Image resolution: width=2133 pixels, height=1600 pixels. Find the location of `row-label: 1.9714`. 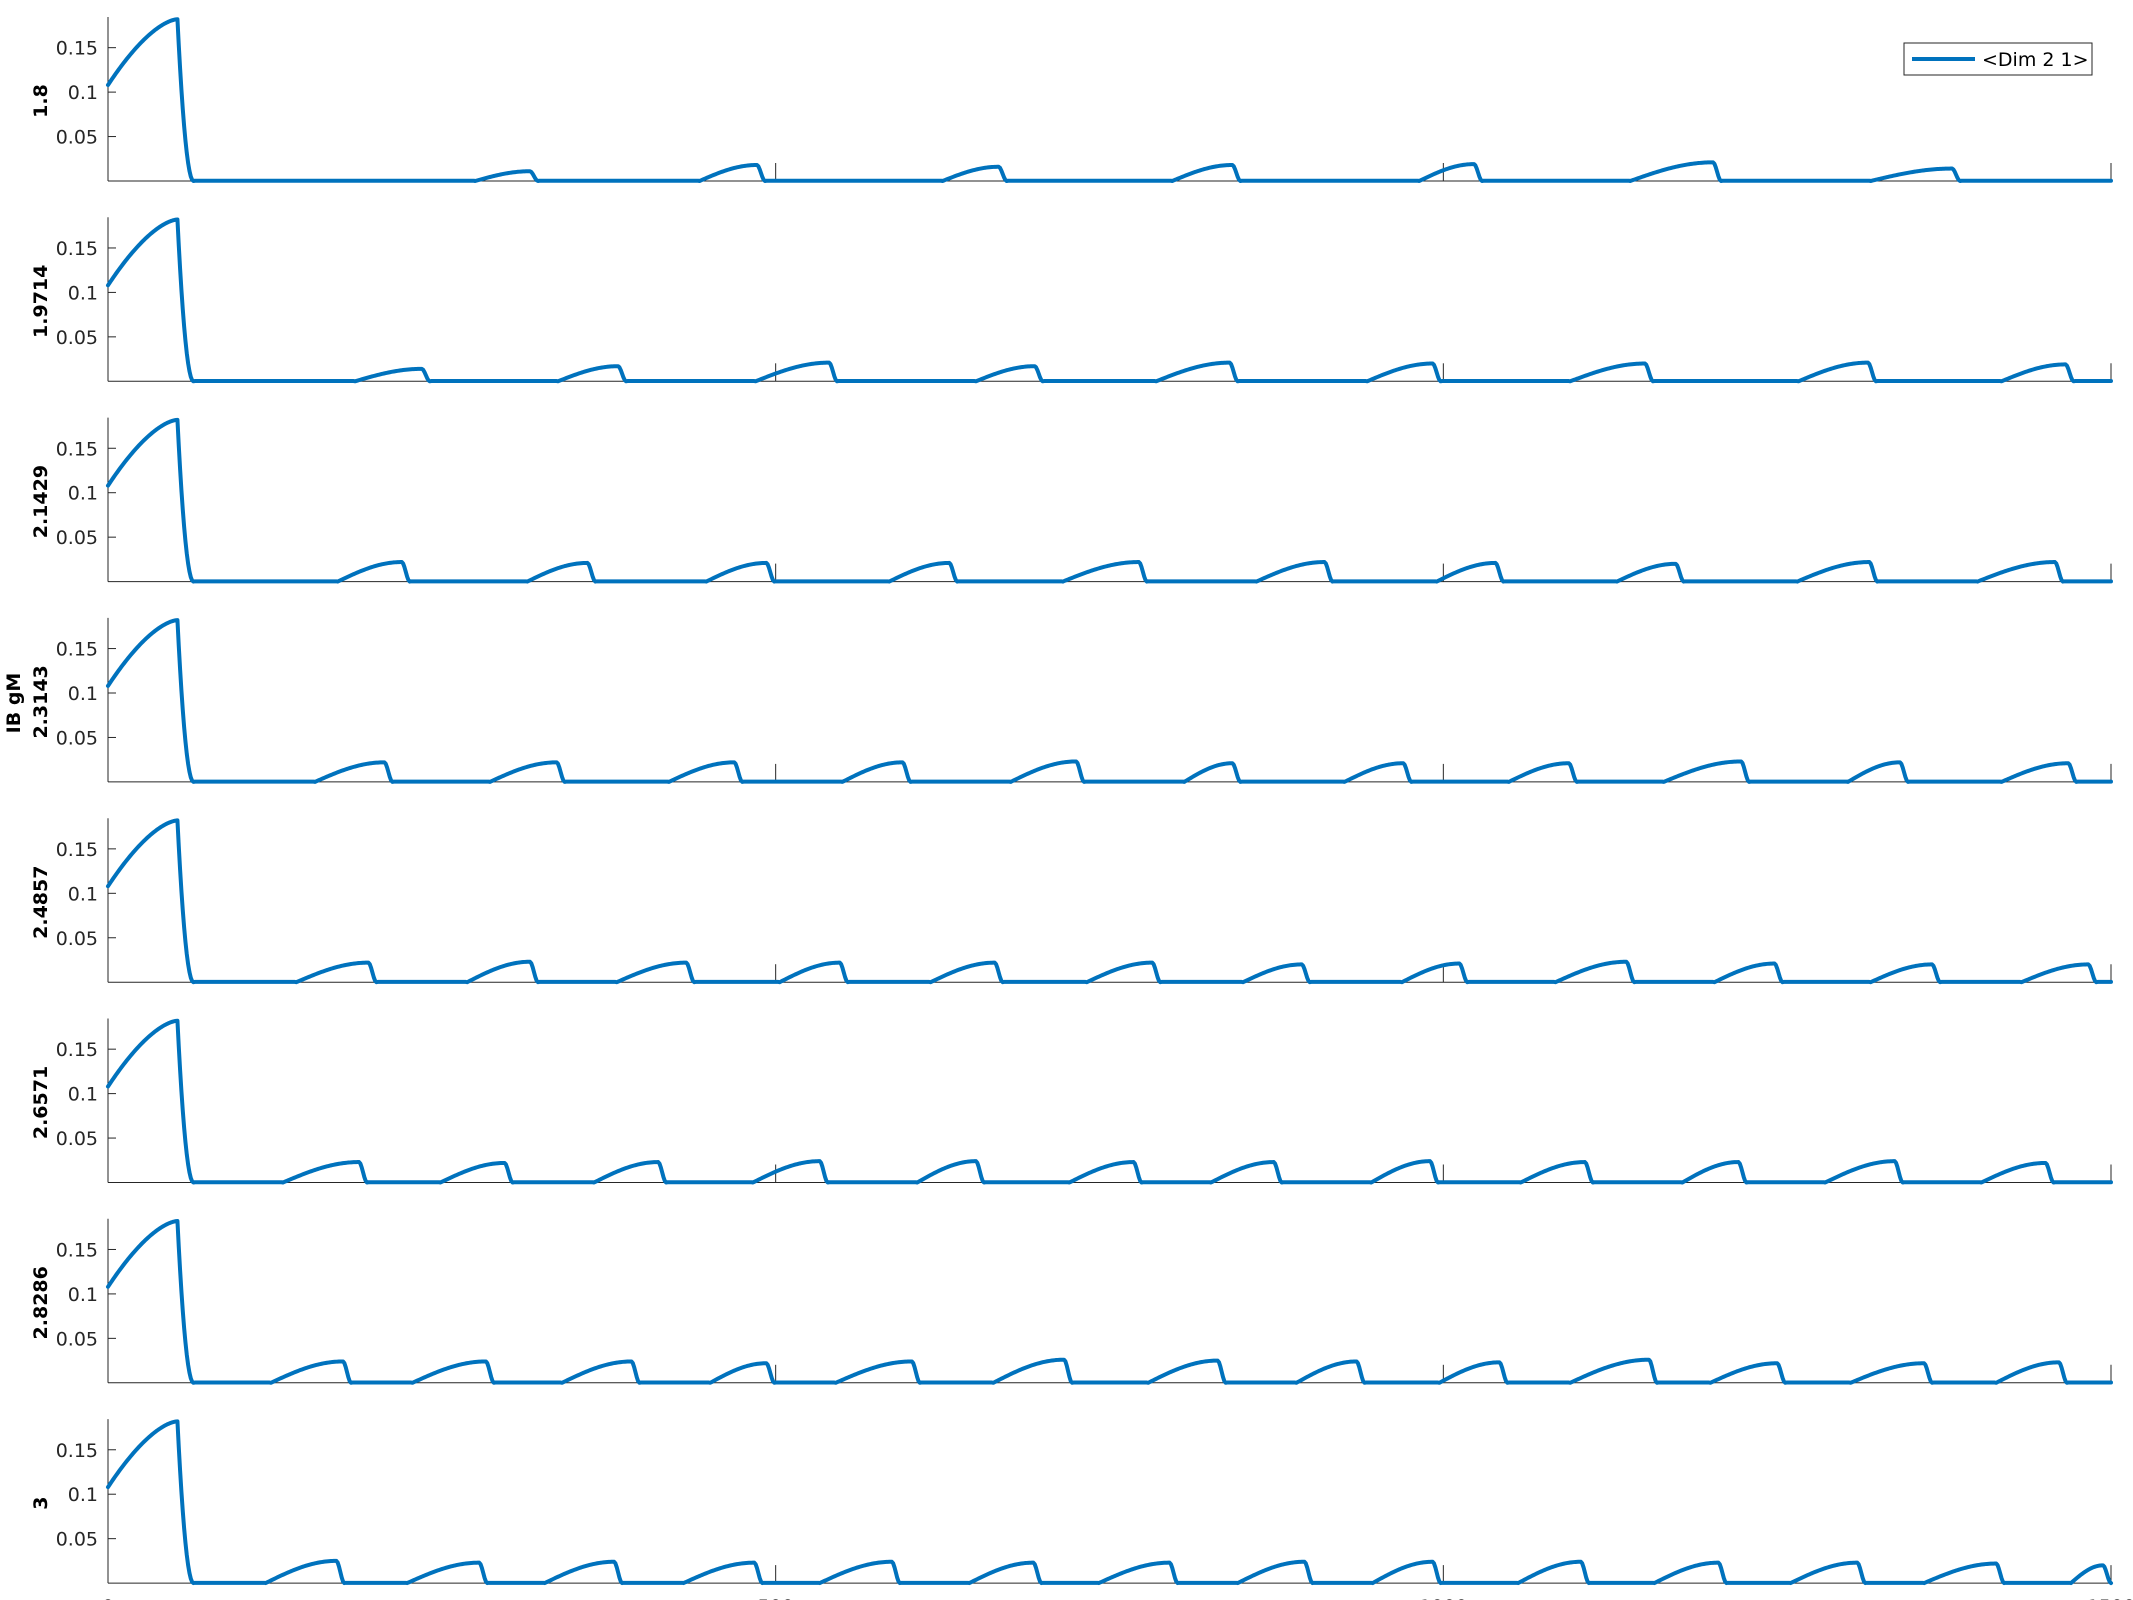

row-label: 1.9714 is located at coordinates (41, 301).